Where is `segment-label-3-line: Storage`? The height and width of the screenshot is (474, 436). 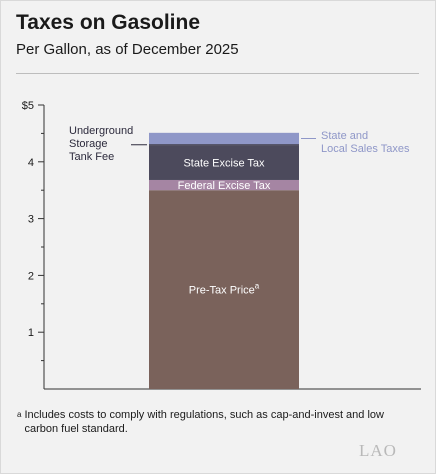 segment-label-3-line: Storage is located at coordinates (88, 144).